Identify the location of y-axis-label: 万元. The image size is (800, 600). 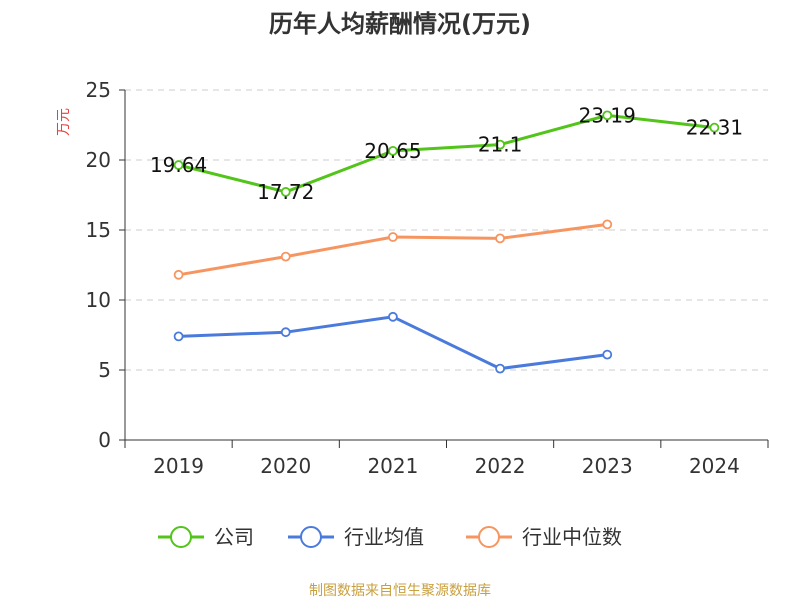
(64, 122).